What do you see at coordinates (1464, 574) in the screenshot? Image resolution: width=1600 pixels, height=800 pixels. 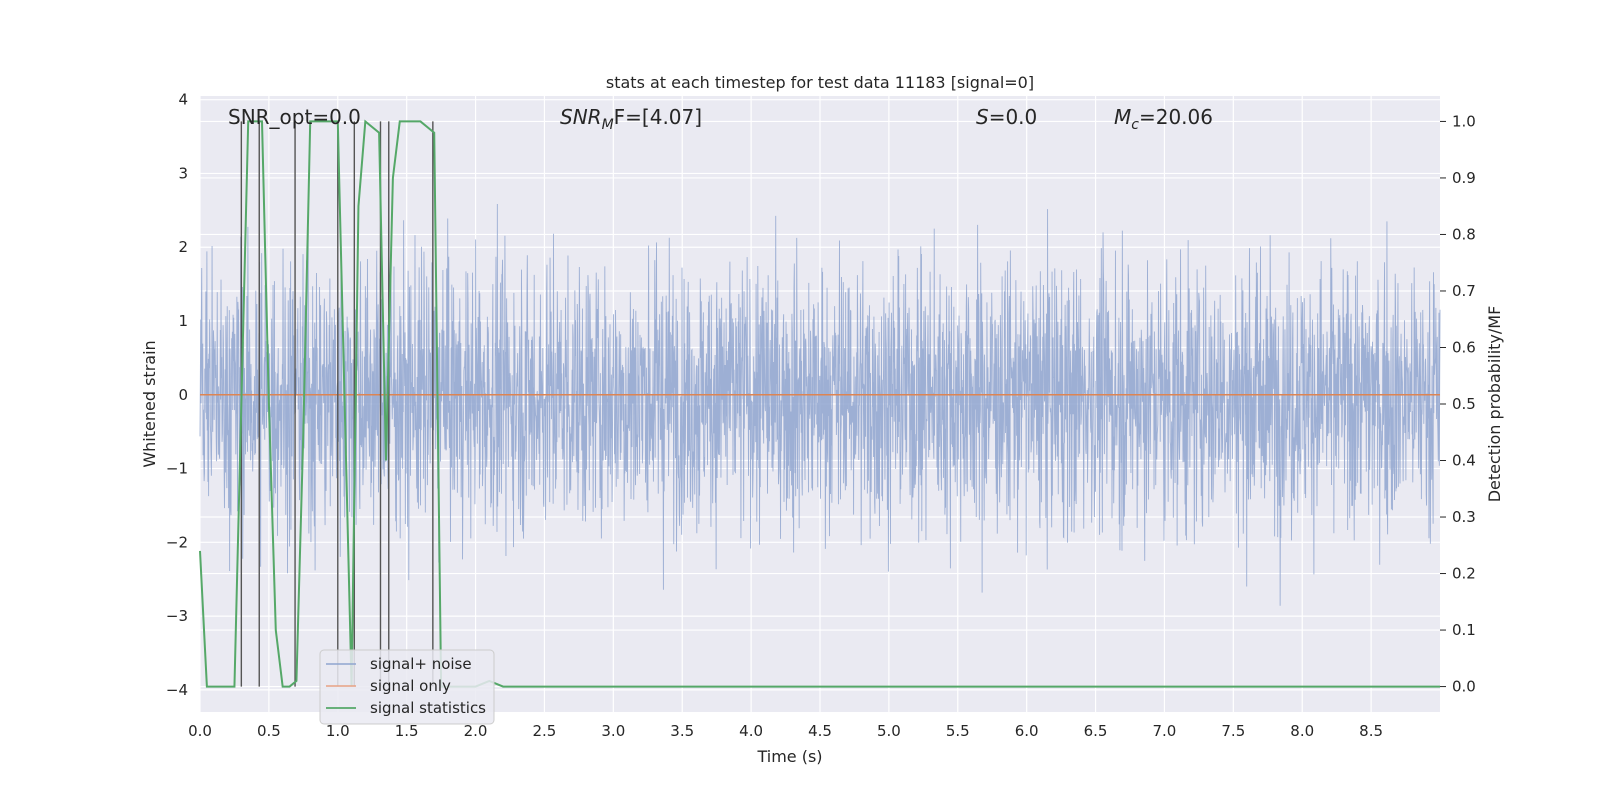 I see `y2-tick-label: 0.2` at bounding box center [1464, 574].